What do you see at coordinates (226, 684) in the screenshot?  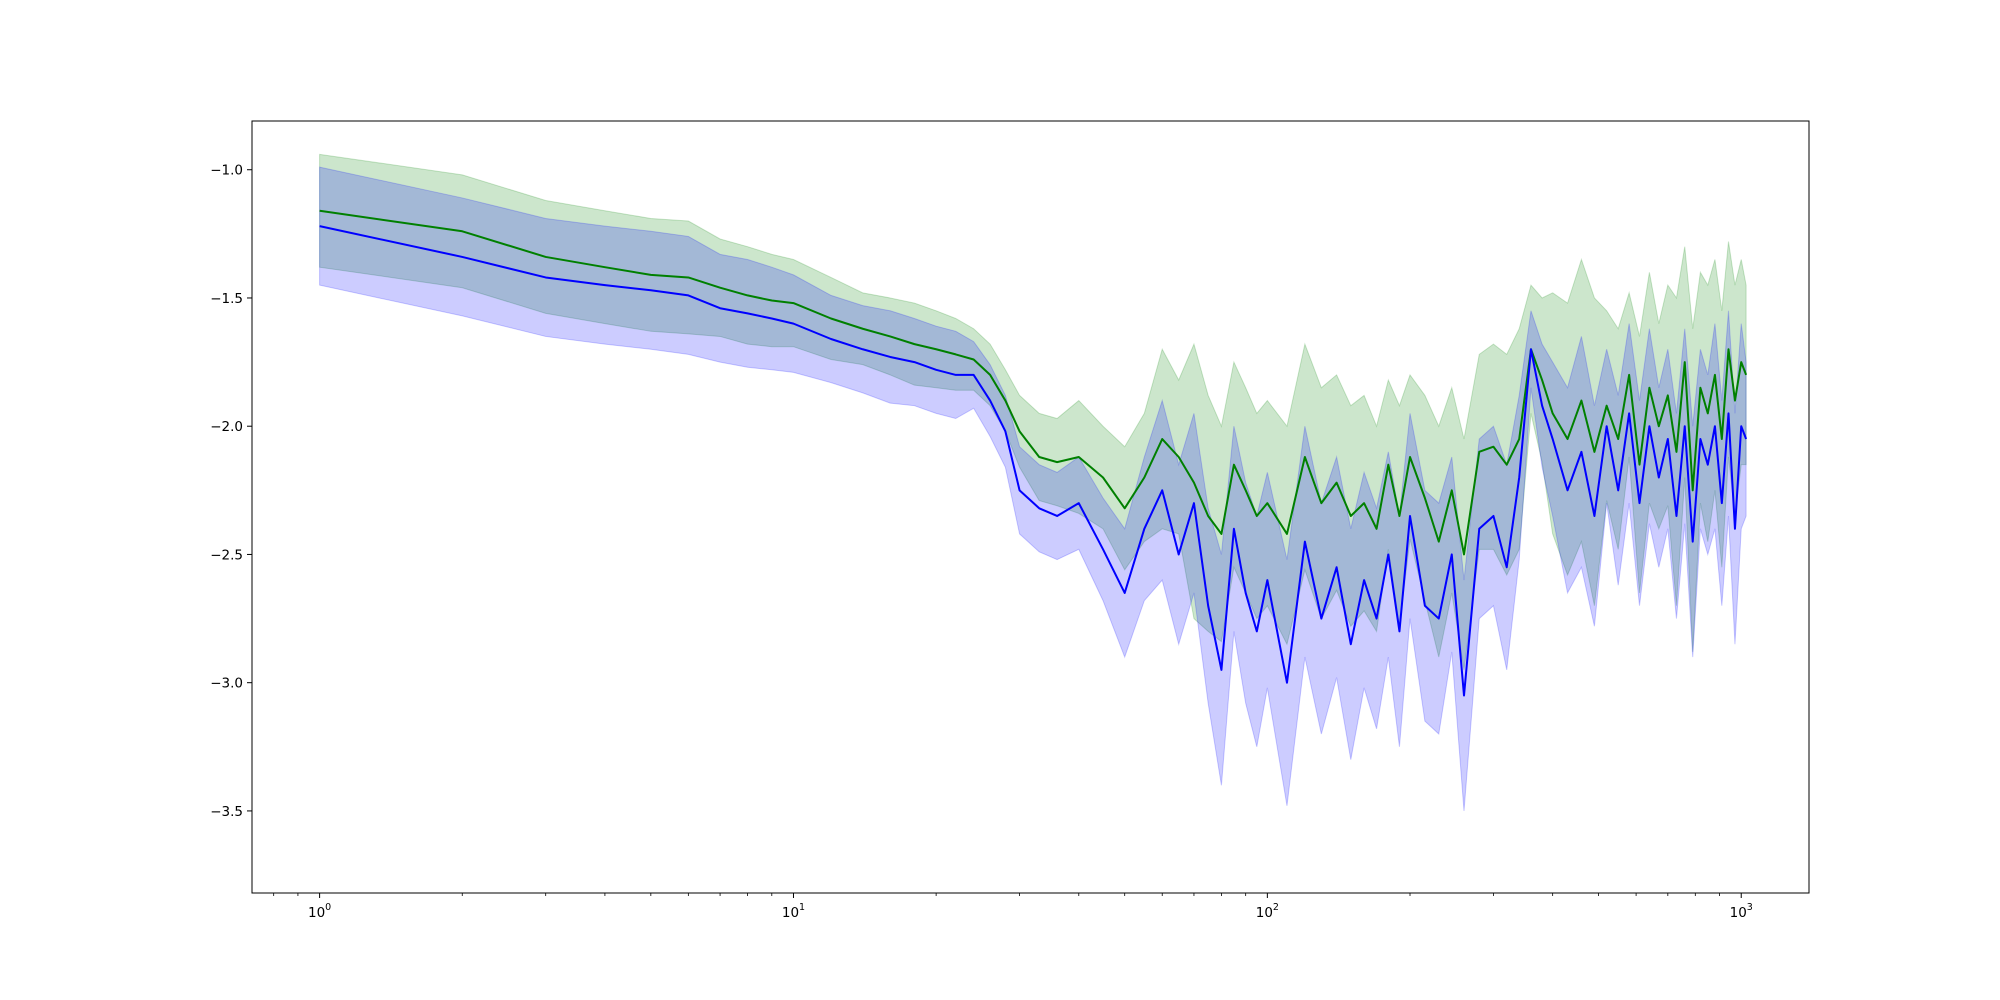 I see `y-tick-label: −3.0` at bounding box center [226, 684].